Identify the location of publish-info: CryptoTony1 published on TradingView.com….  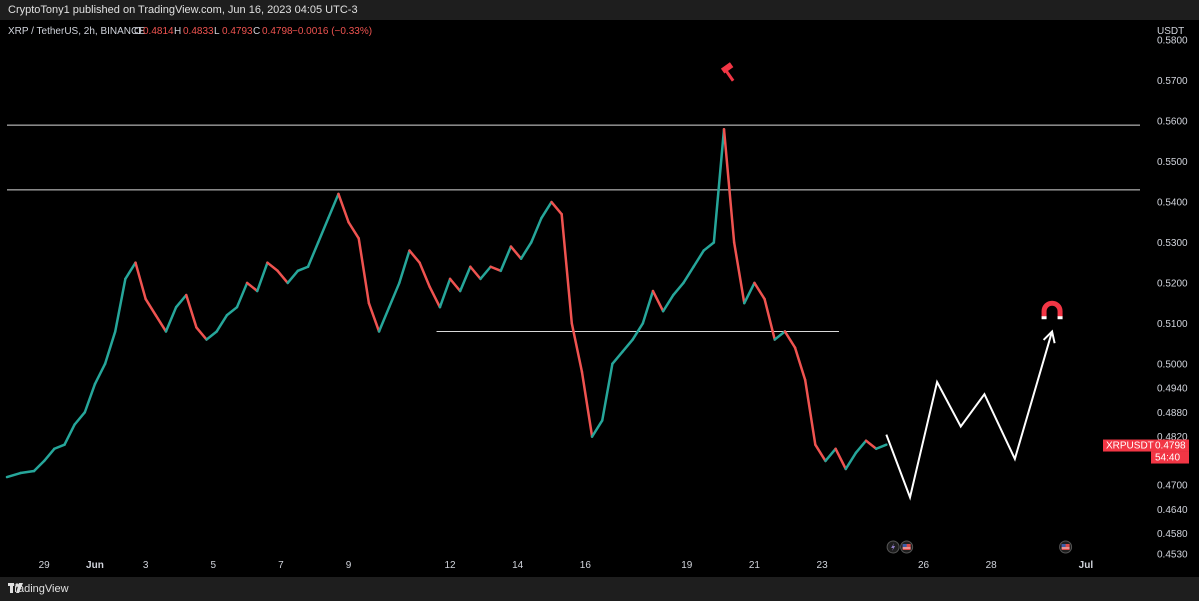
(183, 10).